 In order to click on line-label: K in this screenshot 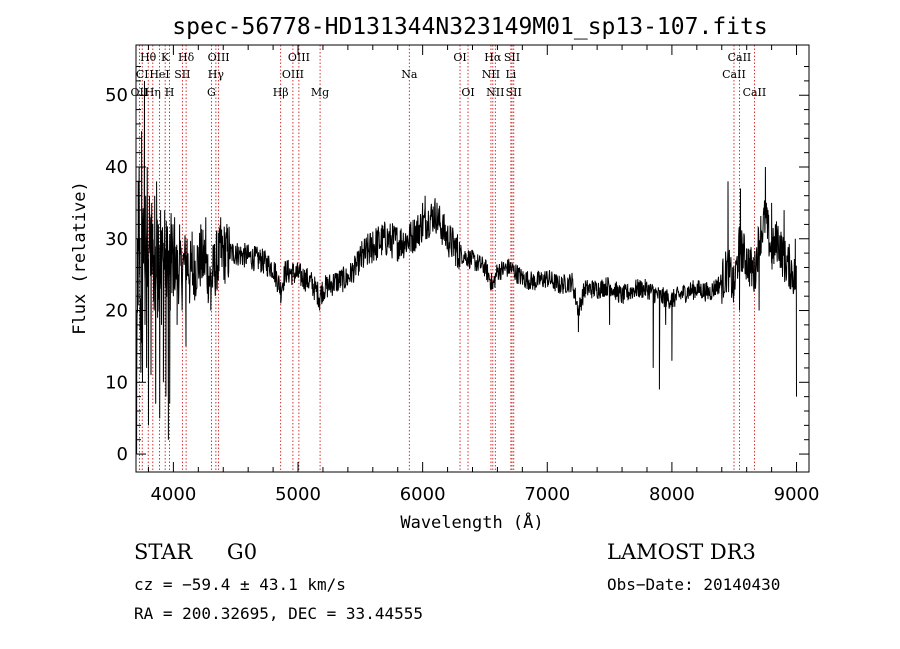, I will do `click(165, 57)`.